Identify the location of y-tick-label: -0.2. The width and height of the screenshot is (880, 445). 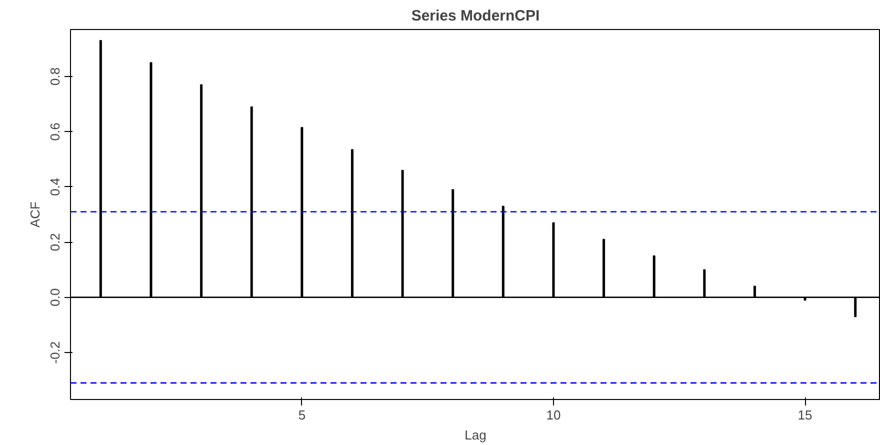
(55, 352).